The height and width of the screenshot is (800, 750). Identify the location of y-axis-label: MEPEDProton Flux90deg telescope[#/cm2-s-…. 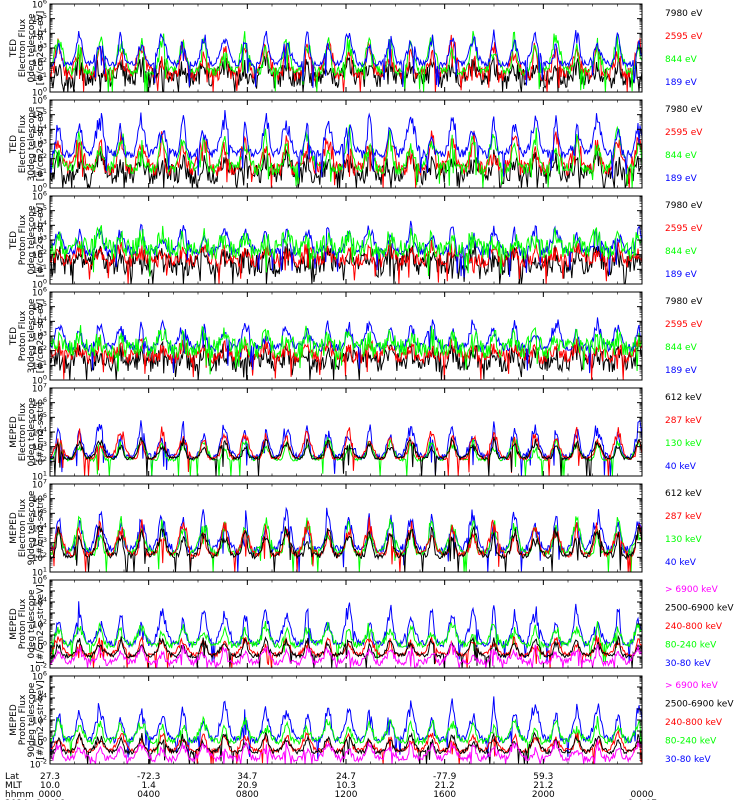
(27, 719).